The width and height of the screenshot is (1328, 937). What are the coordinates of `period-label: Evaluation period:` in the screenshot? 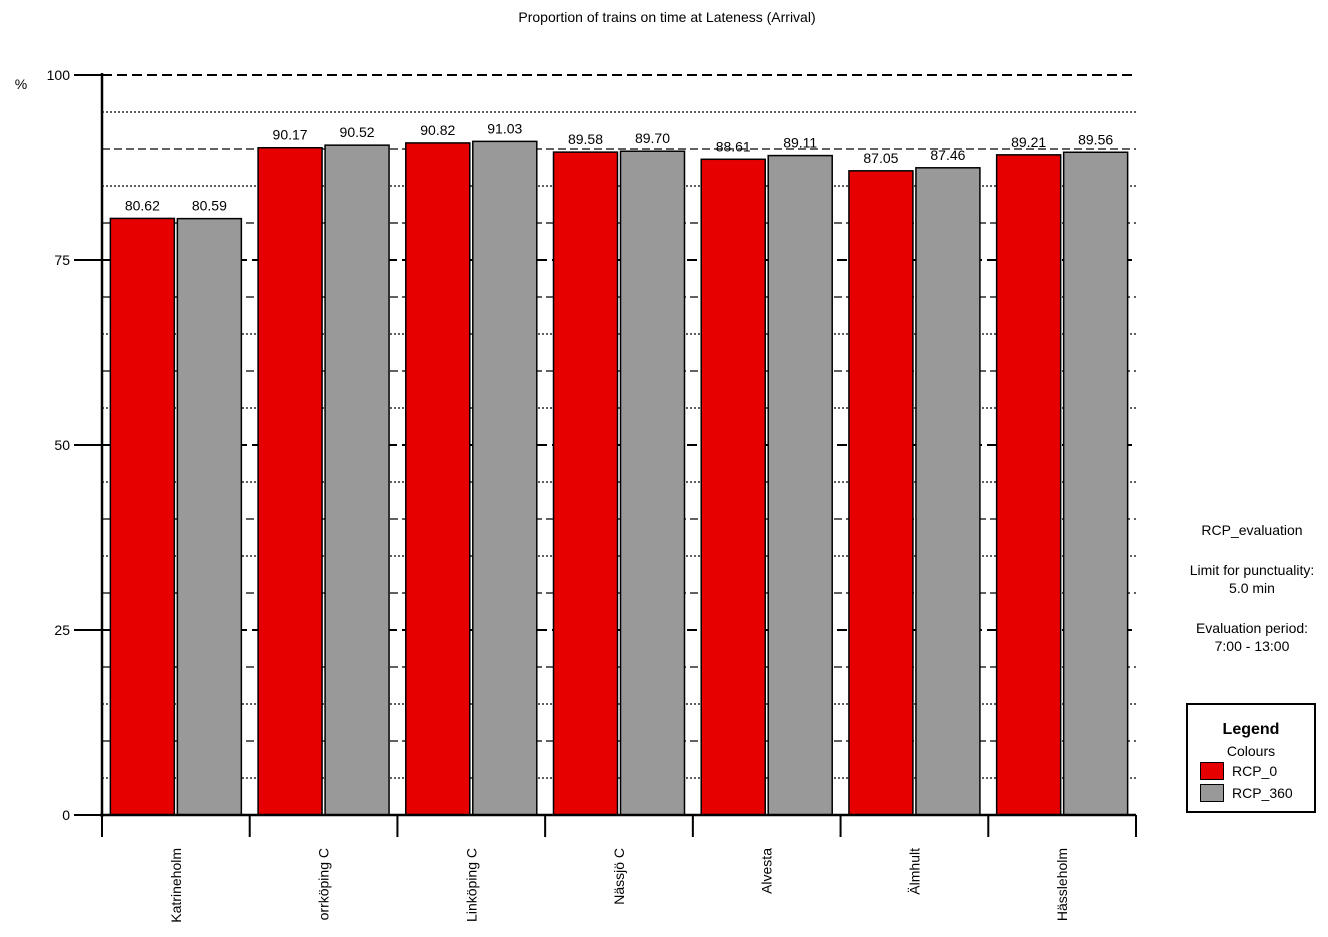 It's located at (1252, 628).